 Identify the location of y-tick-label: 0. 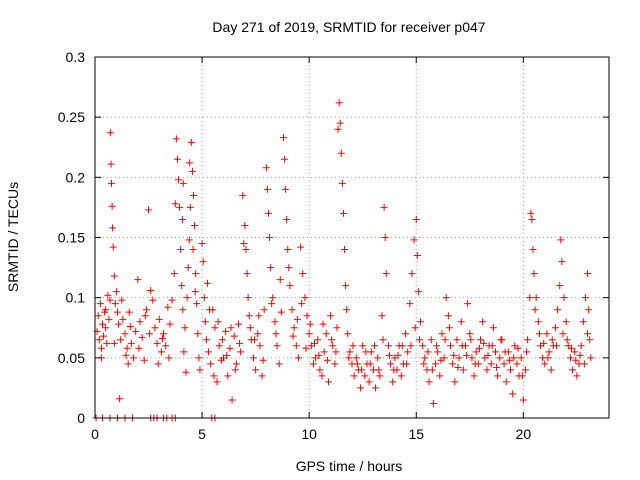
(81, 418).